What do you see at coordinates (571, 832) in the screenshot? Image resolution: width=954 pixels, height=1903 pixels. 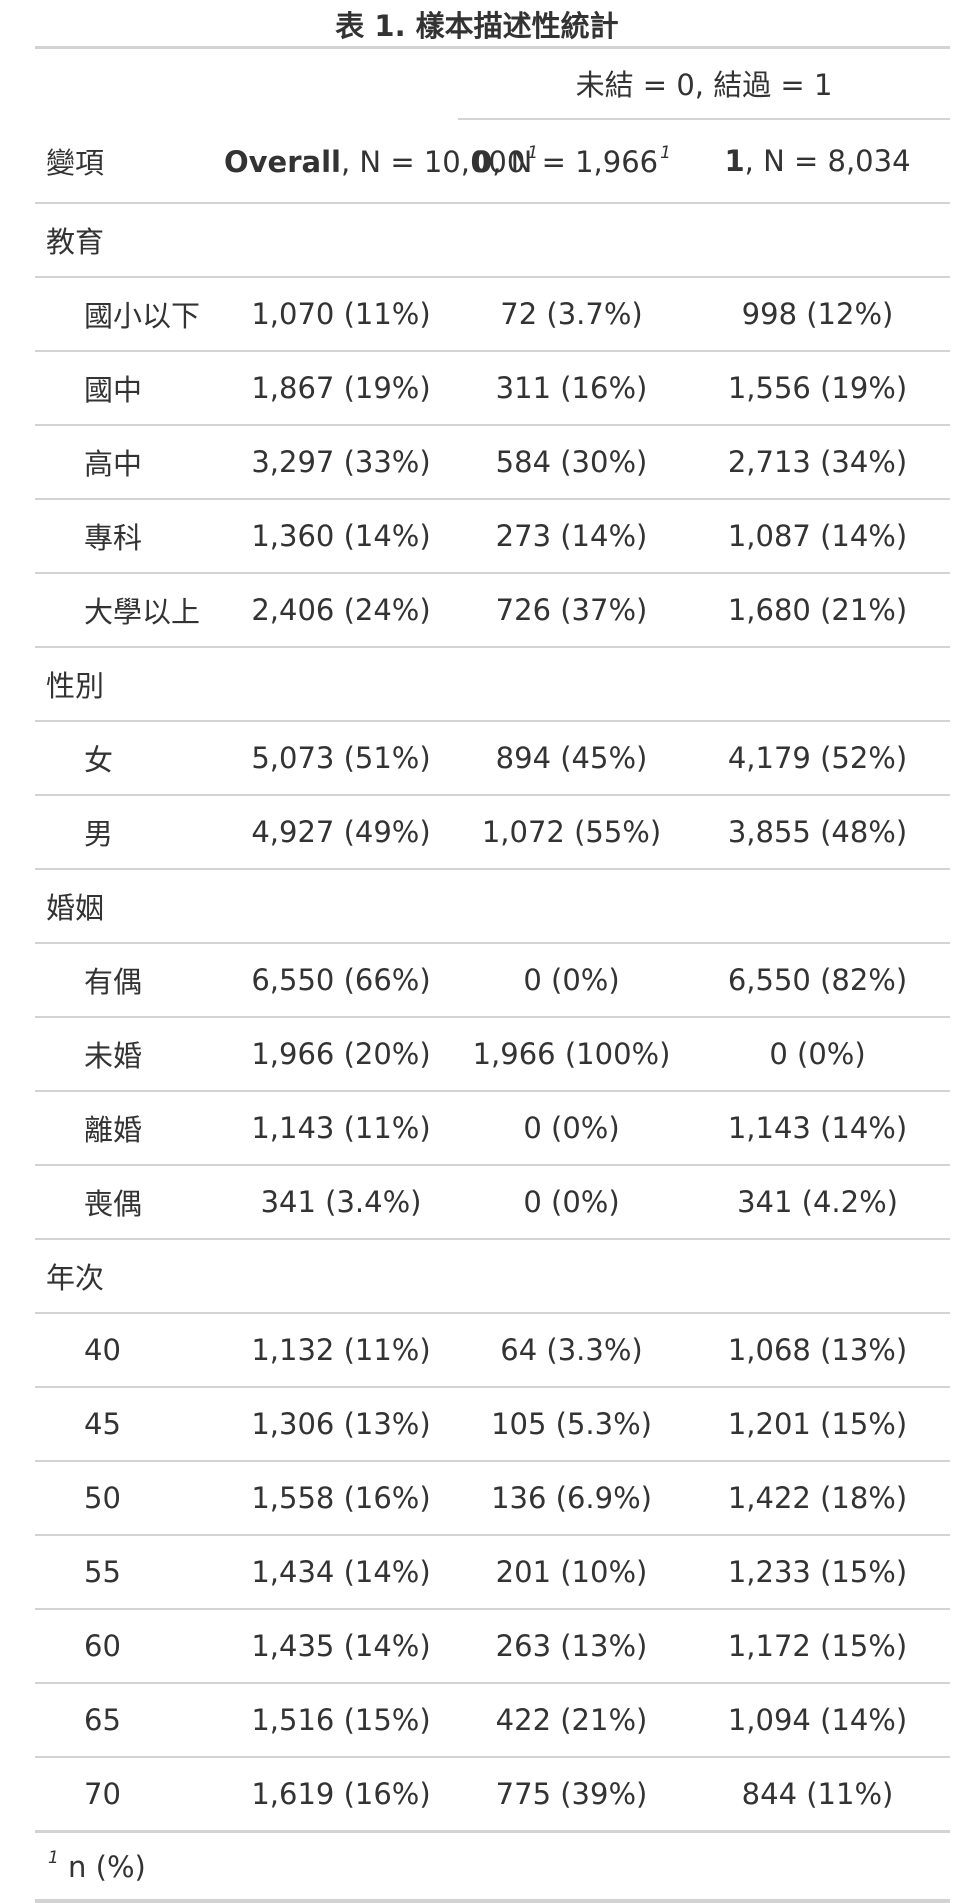 I see `group-0-cell: 1,072 (55%)` at bounding box center [571, 832].